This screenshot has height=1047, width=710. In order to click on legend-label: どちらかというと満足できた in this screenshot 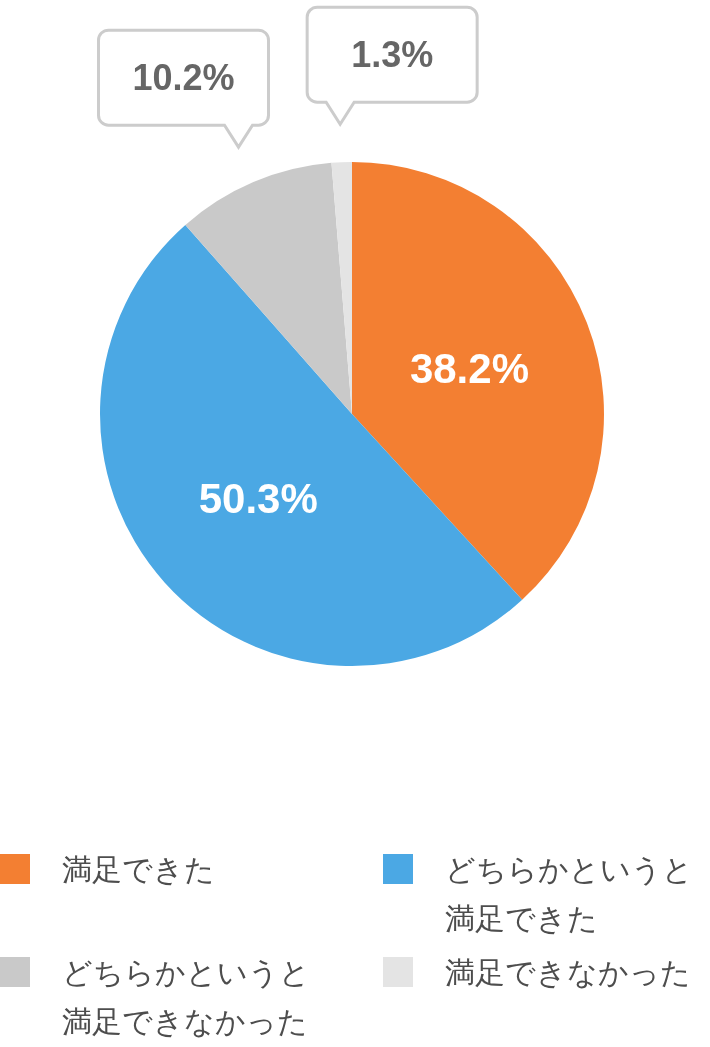, I will do `click(569, 893)`.